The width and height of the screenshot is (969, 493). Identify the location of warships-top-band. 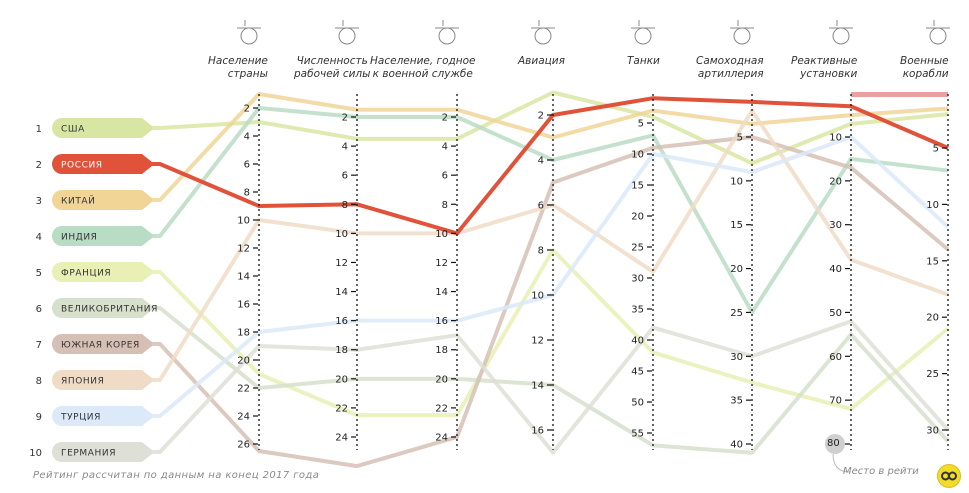
(899, 94).